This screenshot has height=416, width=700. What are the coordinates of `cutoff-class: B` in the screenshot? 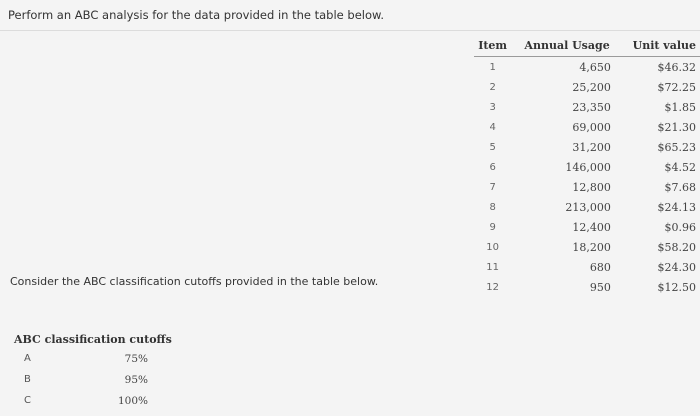 It's located at (27, 379).